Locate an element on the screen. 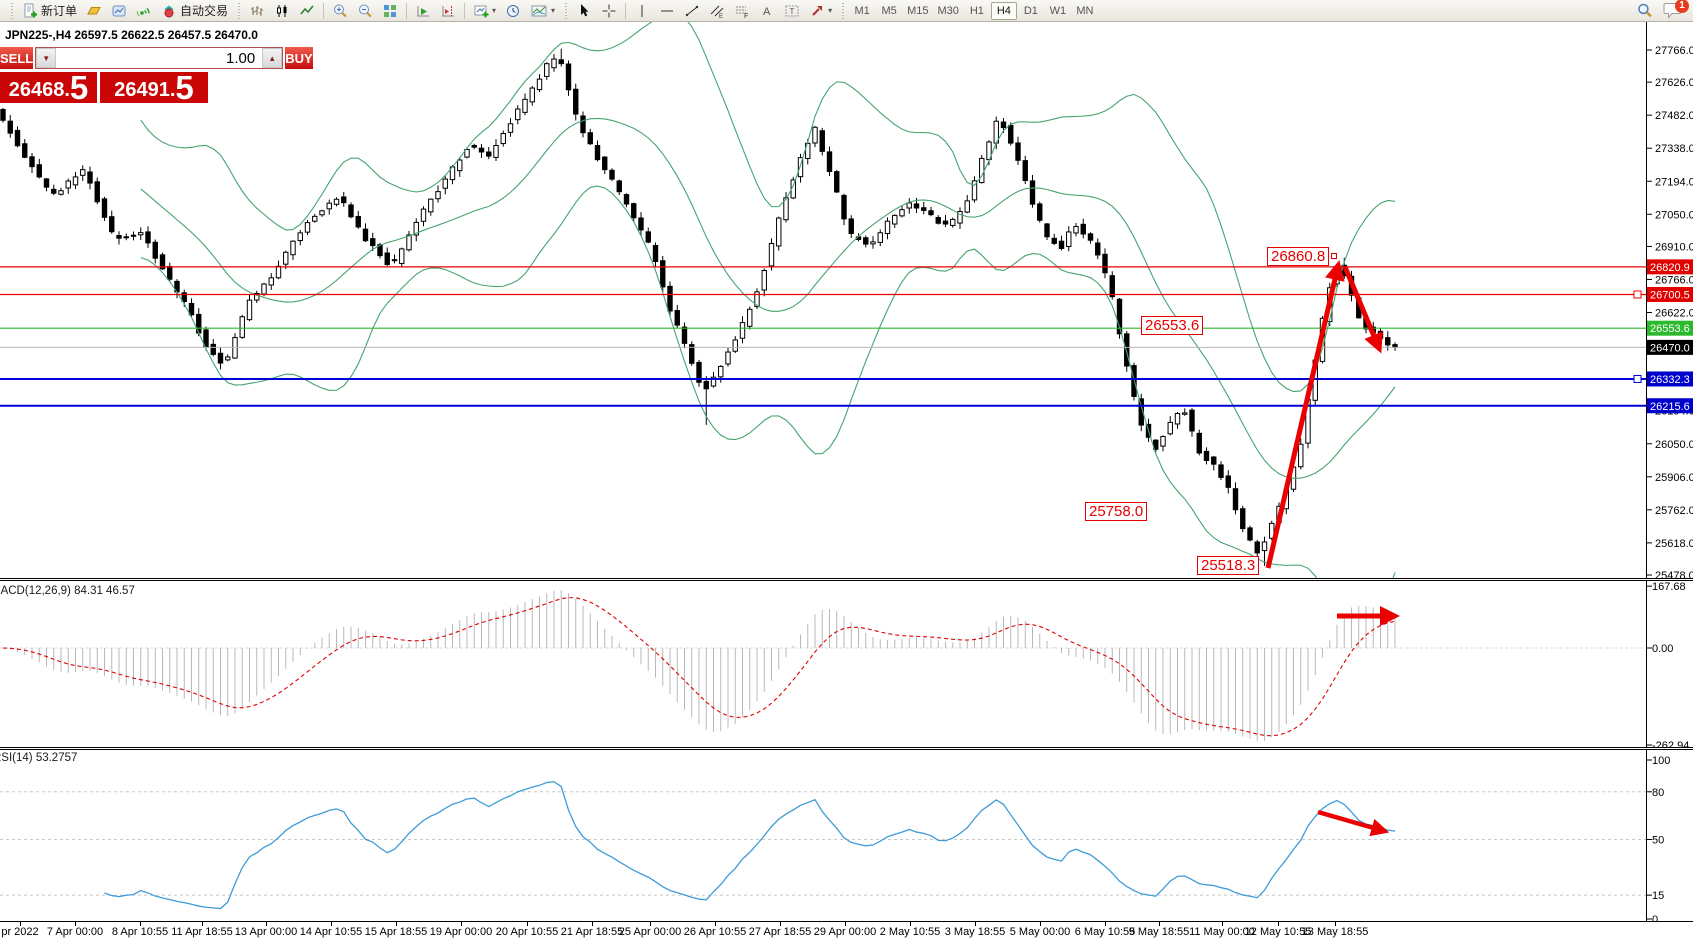 Image resolution: width=1693 pixels, height=941 pixels. chart-shift-button is located at coordinates (448, 11).